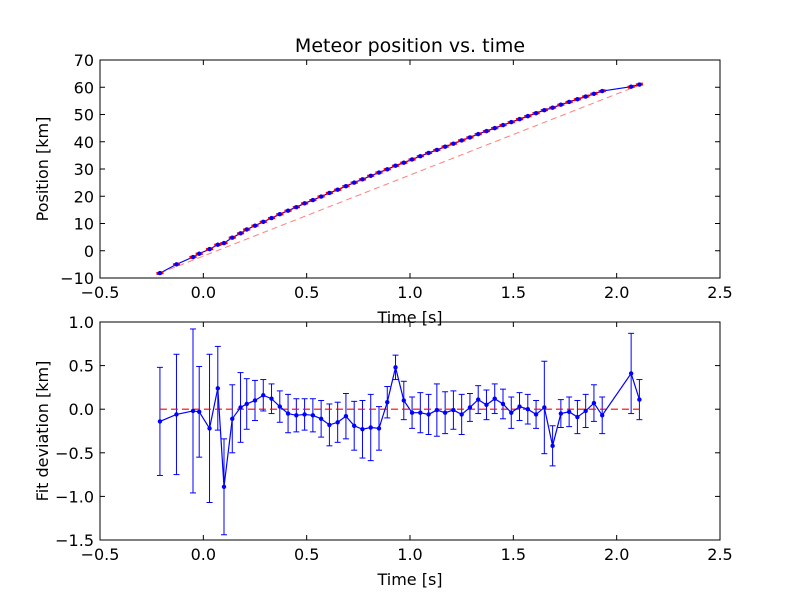 The height and width of the screenshot is (600, 800). Describe the element at coordinates (74, 453) in the screenshot. I see `y-tick-label: −0.5` at that location.